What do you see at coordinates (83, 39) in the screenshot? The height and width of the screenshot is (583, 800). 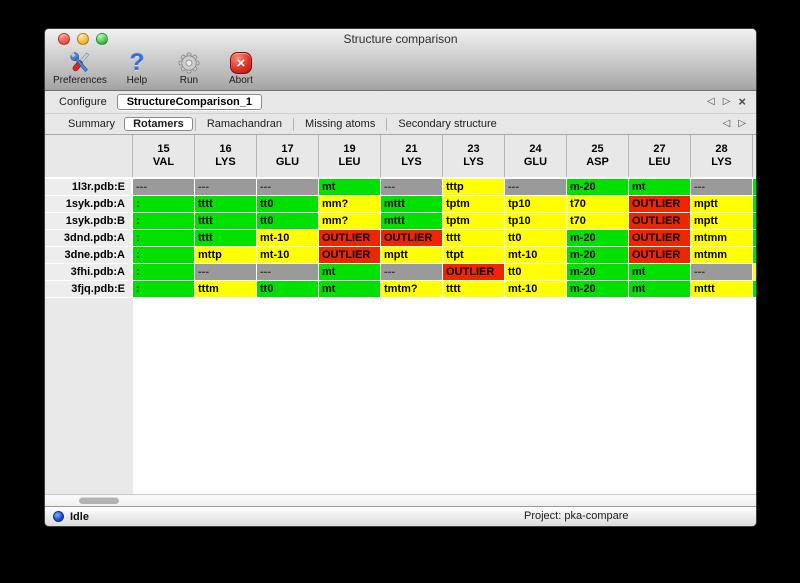 I see `minimize-window-button` at bounding box center [83, 39].